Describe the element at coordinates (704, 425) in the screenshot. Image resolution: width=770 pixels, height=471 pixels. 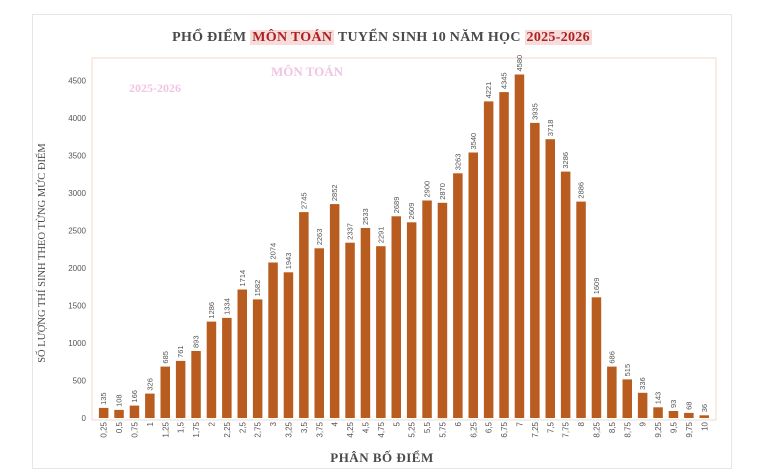
I see `x-tick-label: 10` at that location.